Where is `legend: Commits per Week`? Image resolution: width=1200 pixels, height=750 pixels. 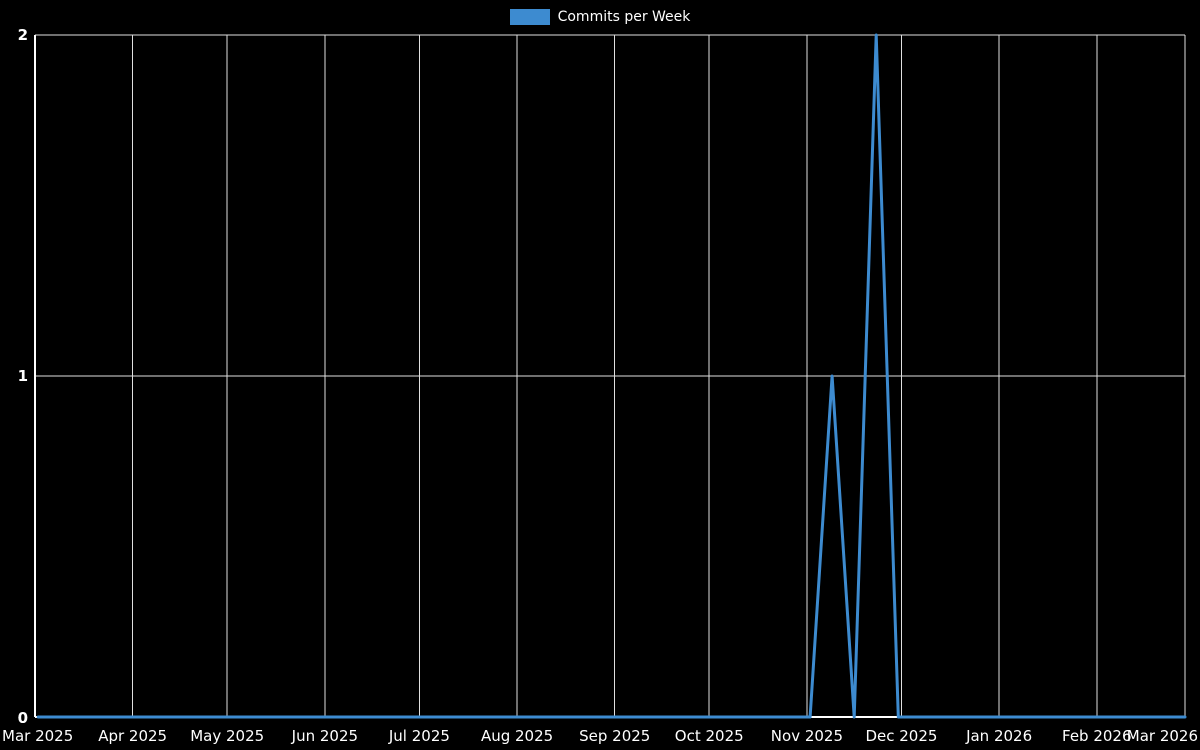 legend: Commits per Week is located at coordinates (600, 17).